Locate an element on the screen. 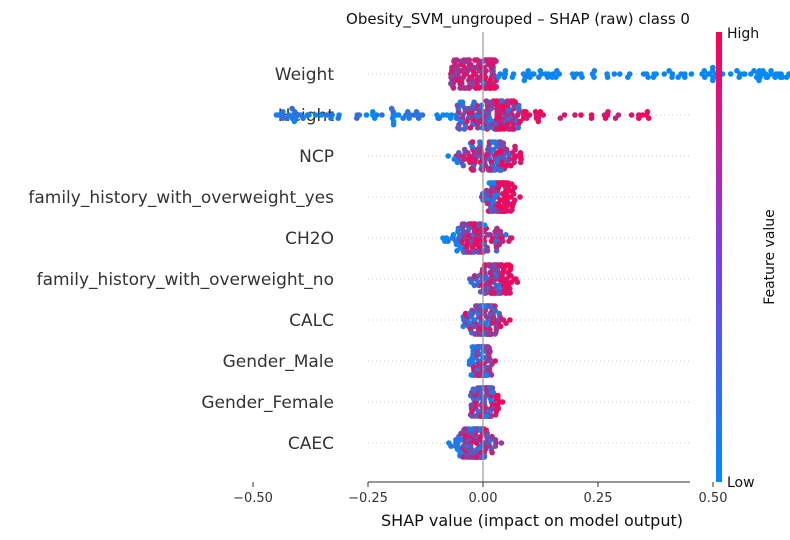  x-tick-label: −0.25 is located at coordinates (368, 498).